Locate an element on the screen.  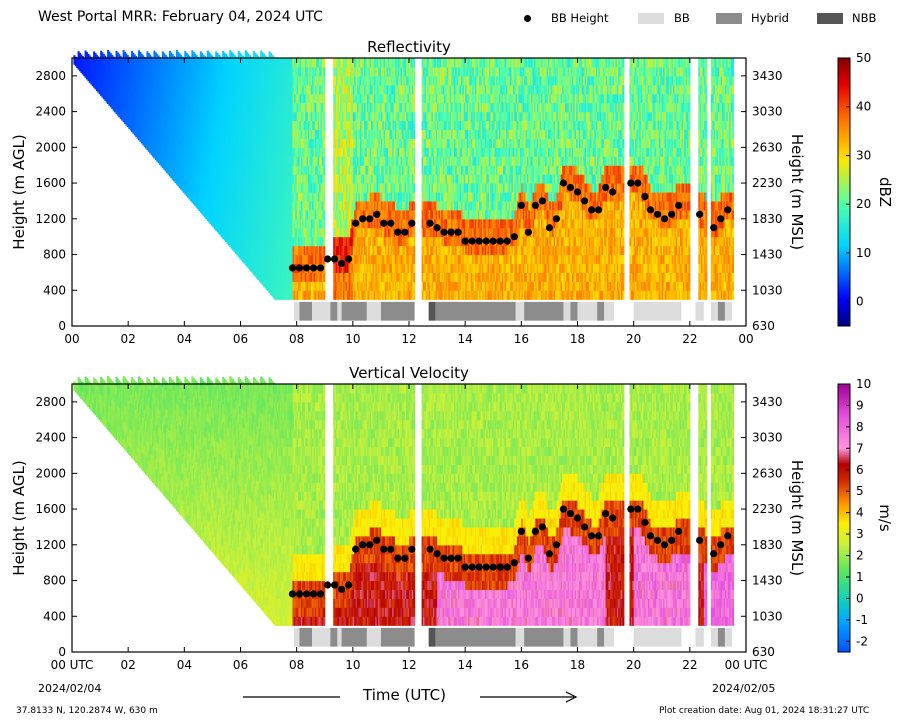
dbz-colorbar: 0 10 20 30 40 50 dBZ is located at coordinates (865, 189).